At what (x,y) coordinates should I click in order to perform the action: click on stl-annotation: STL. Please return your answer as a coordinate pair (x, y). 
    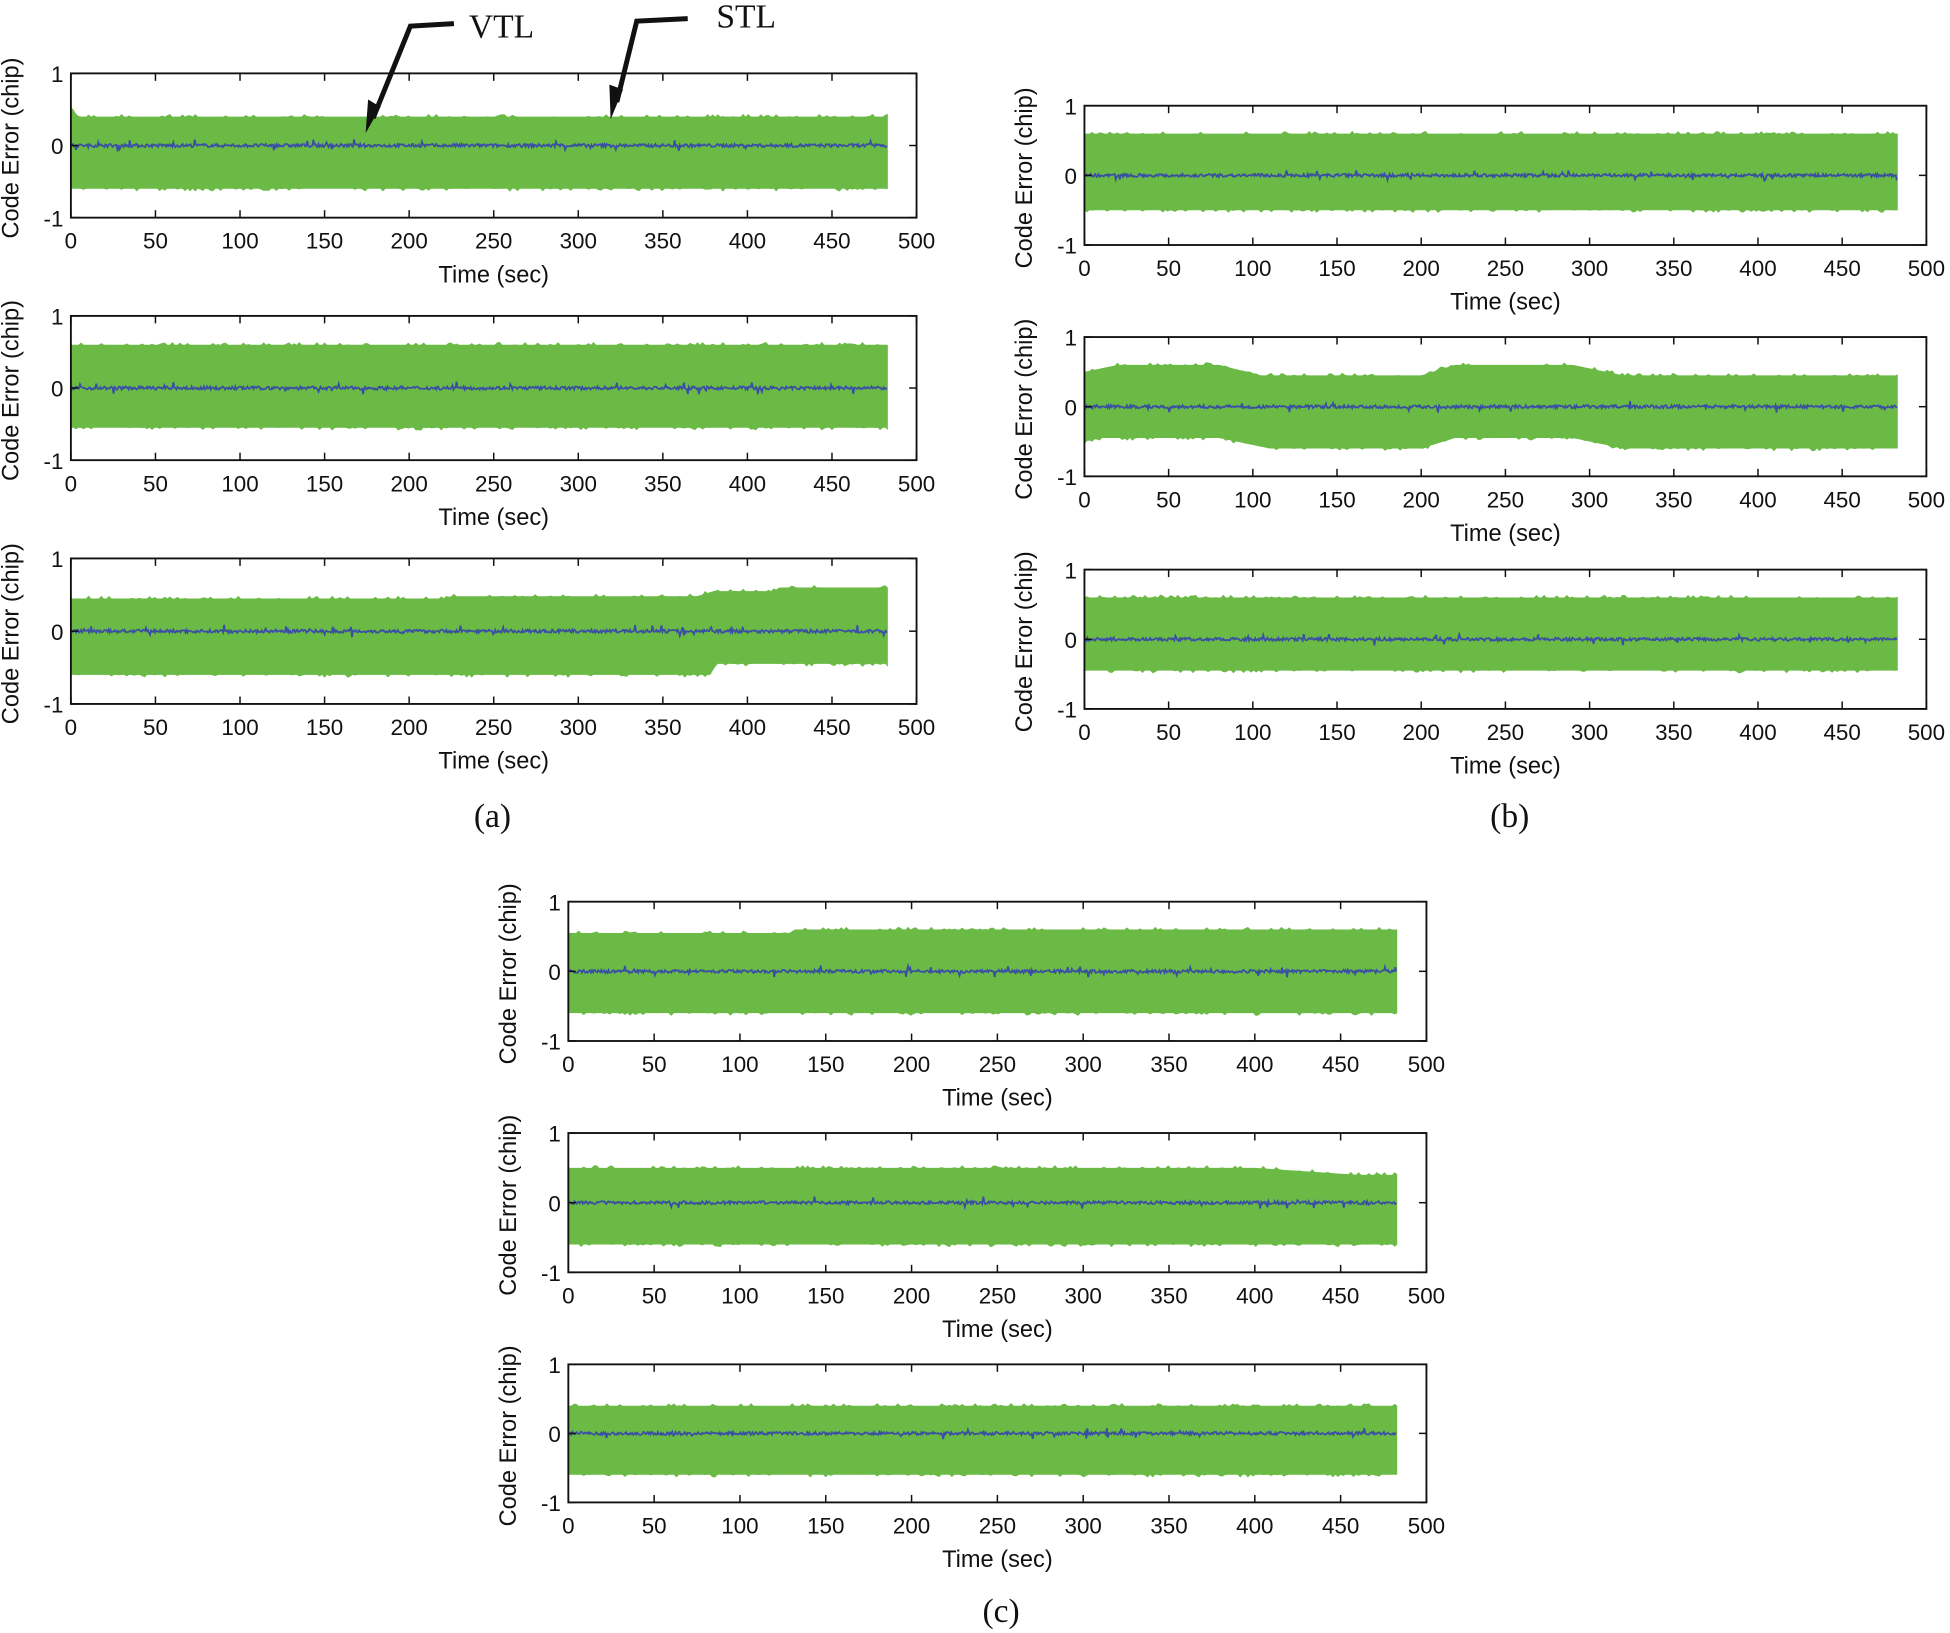
    Looking at the image, I should click on (692, 60).